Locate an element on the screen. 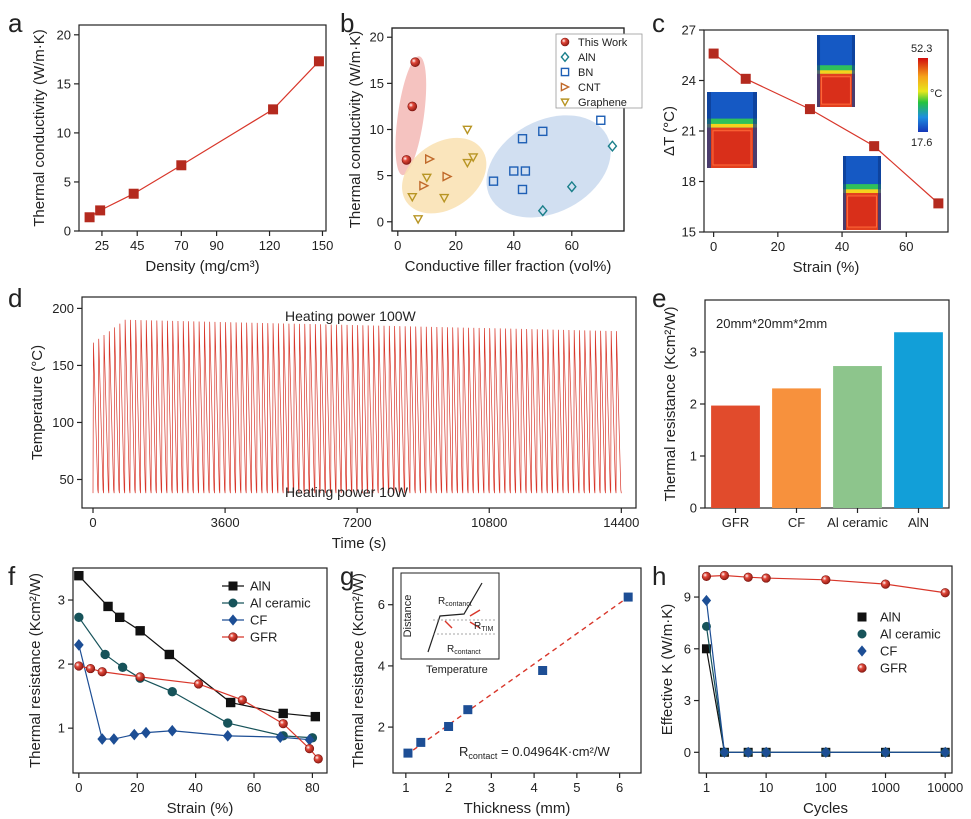 This screenshot has height=819, width=971. y-tick-label: 18 is located at coordinates (689, 181).